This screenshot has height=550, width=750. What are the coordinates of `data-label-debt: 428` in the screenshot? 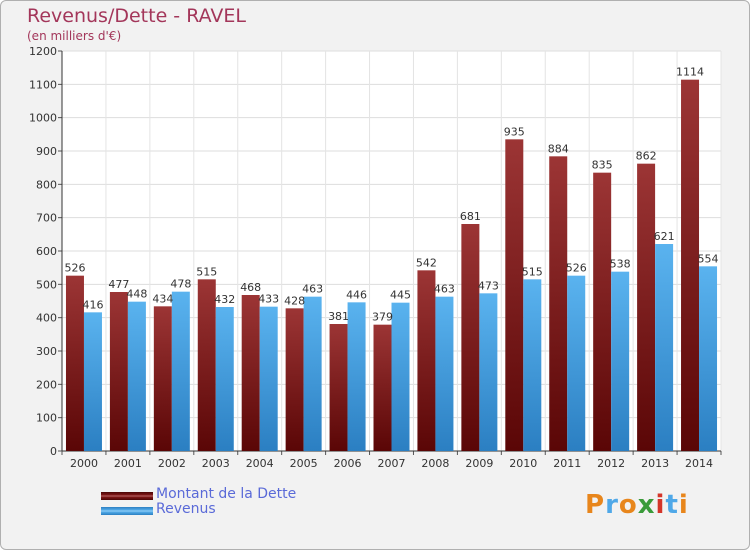 It's located at (294, 300).